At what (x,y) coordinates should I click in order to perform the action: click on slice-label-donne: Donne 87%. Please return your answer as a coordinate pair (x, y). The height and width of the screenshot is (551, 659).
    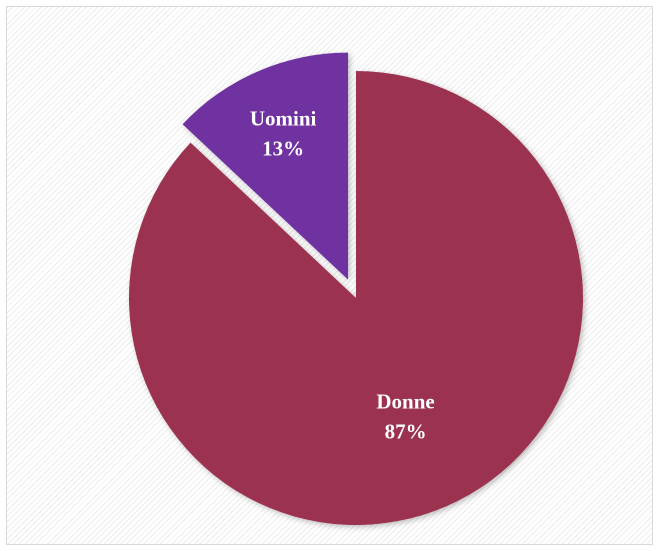
    Looking at the image, I should click on (405, 417).